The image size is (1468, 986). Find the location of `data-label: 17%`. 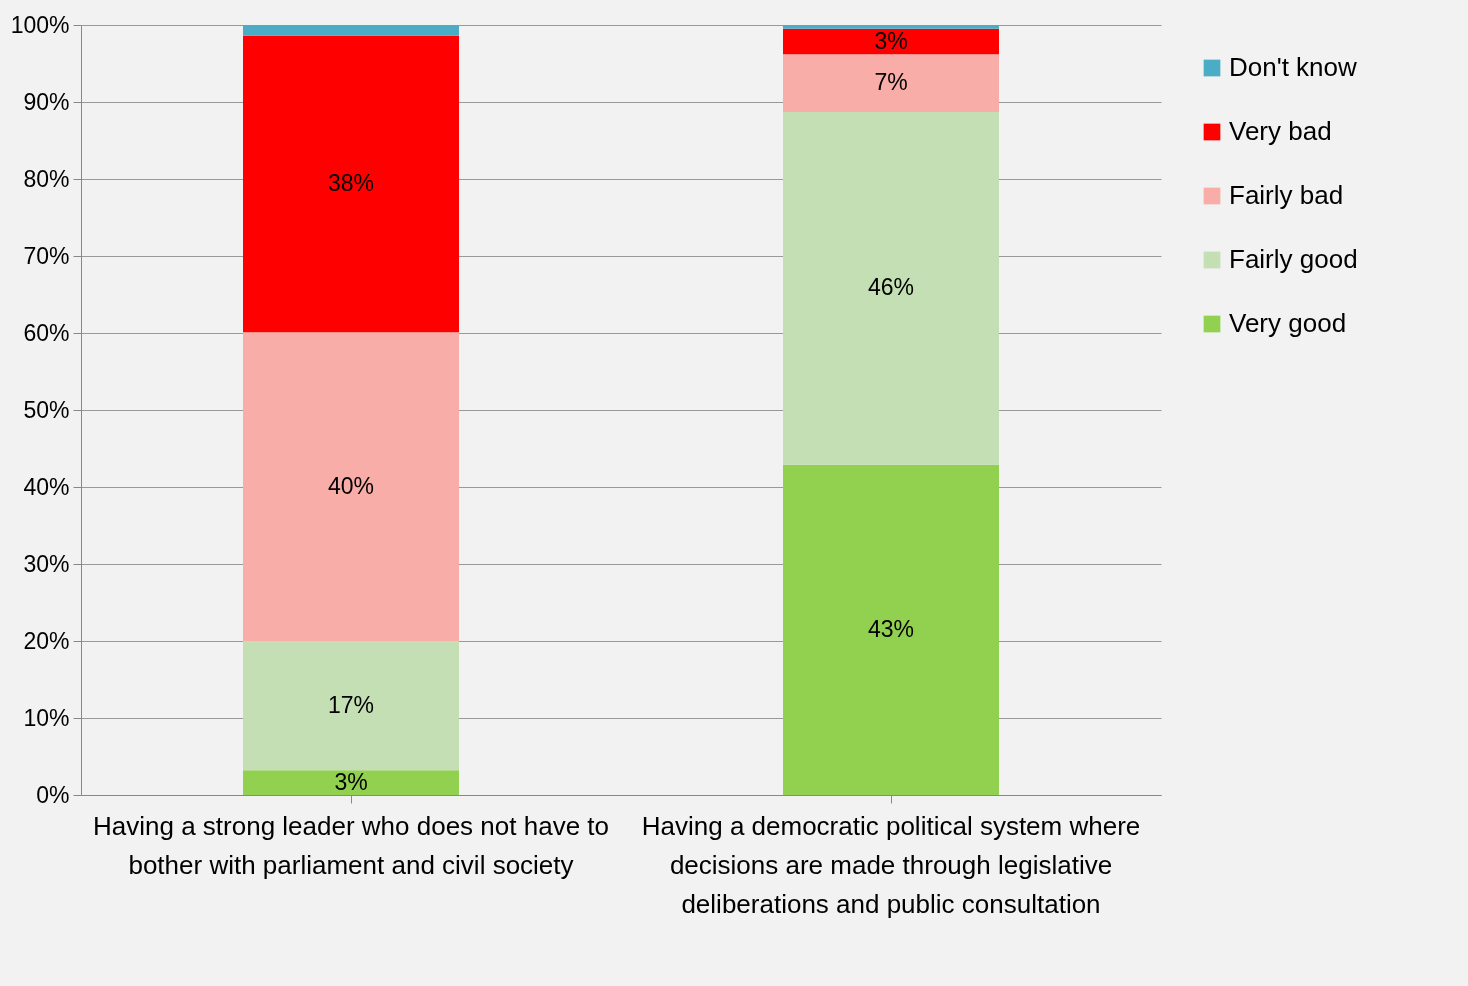

data-label: 17% is located at coordinates (351, 704).